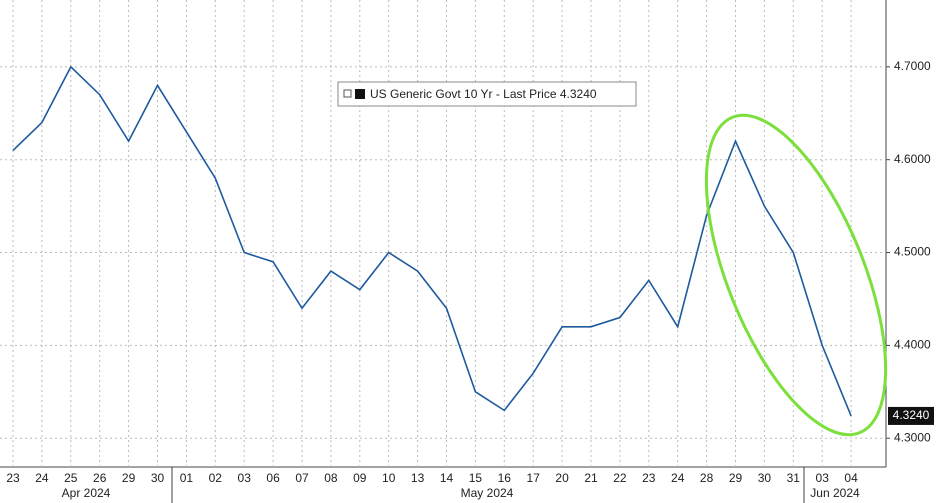  Describe the element at coordinates (912, 159) in the screenshot. I see `y-tick-label: 4.6000` at that location.